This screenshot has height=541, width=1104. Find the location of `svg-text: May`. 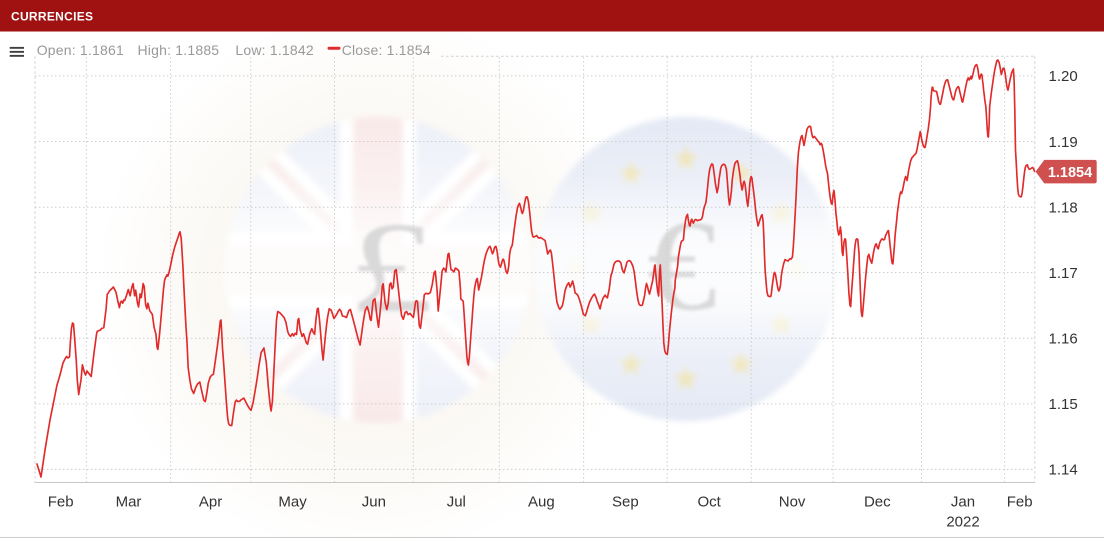

svg-text: May is located at coordinates (292, 502).